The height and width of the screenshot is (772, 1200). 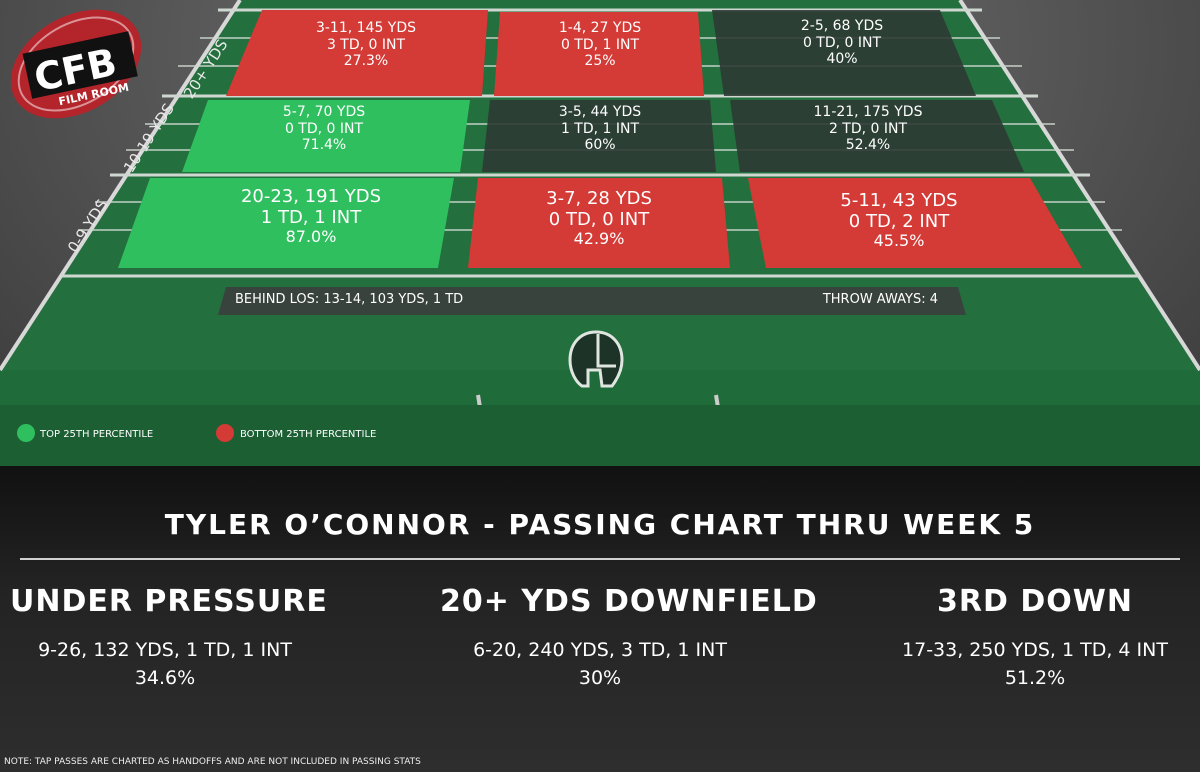 I want to click on zone-short-right-stats: 5-11, 43 YDS 0 TD, 2 INT 45.5%, so click(x=899, y=220).